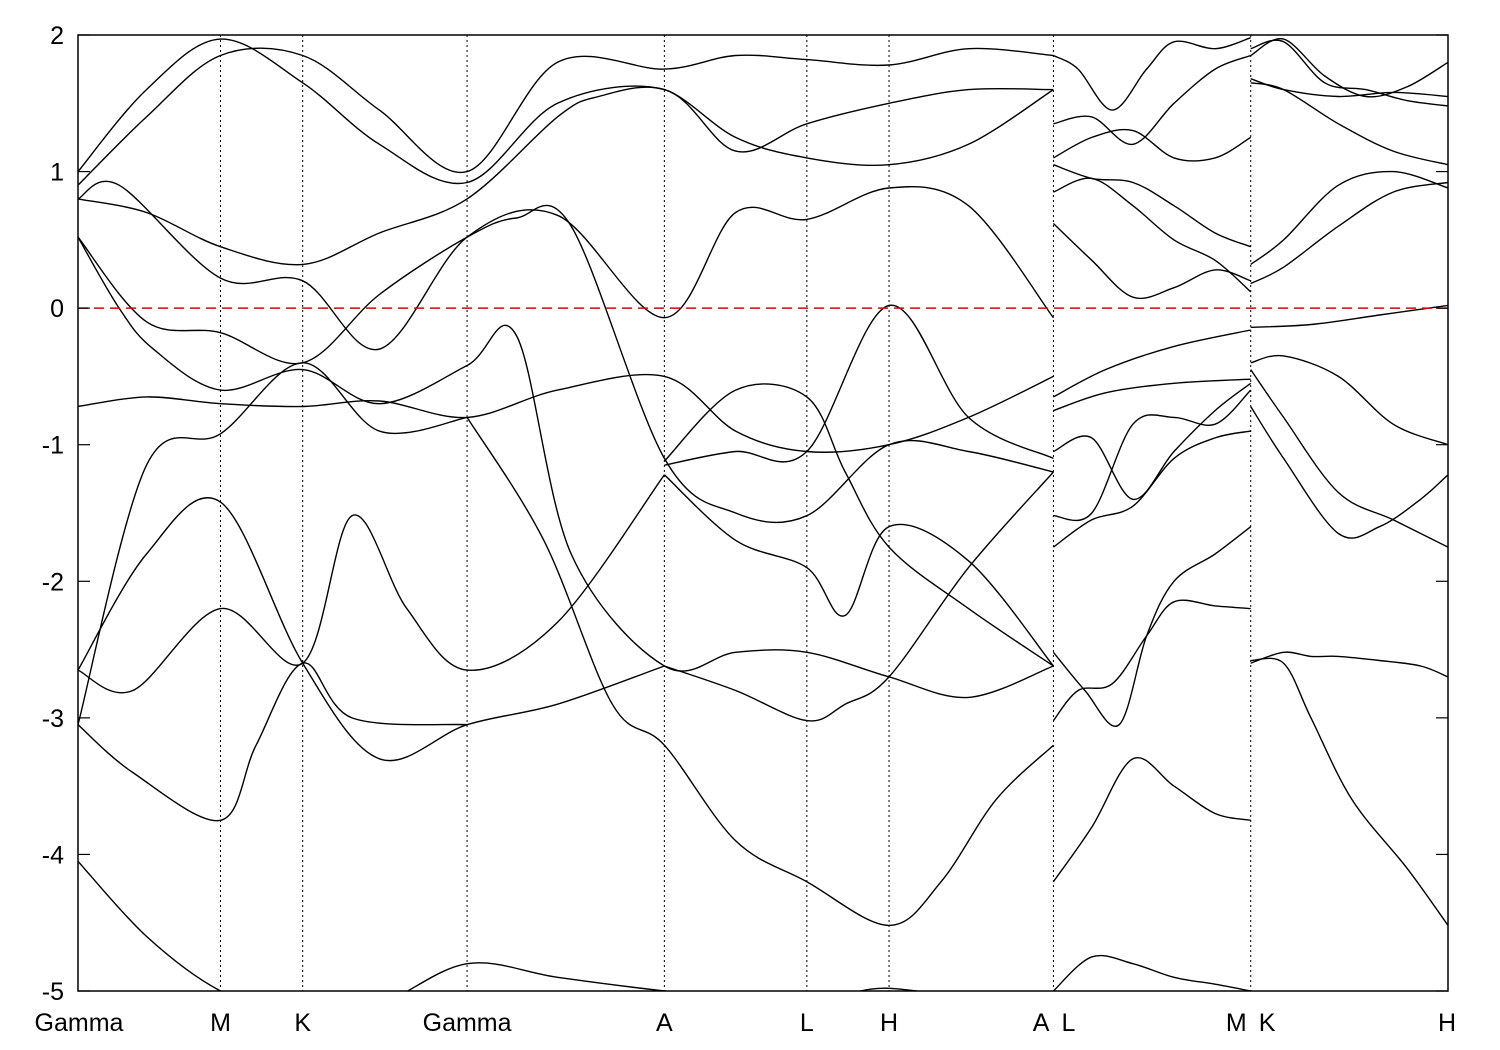 The height and width of the screenshot is (1050, 1500). I want to click on y-tick-label: -3, so click(53, 719).